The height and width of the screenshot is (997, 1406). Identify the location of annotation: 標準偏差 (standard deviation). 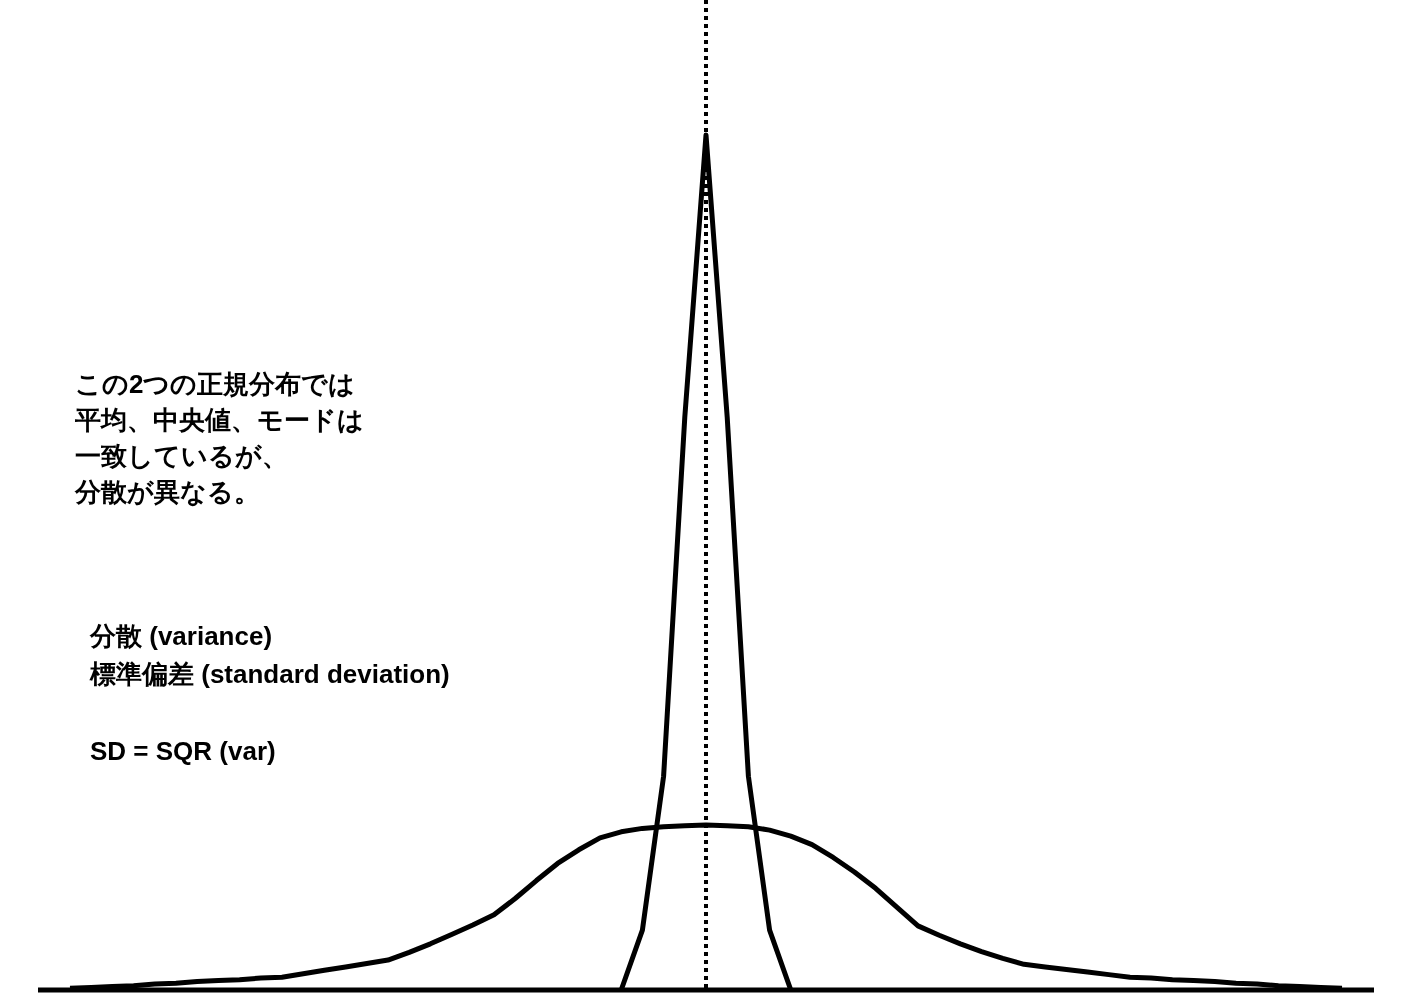
(269, 674).